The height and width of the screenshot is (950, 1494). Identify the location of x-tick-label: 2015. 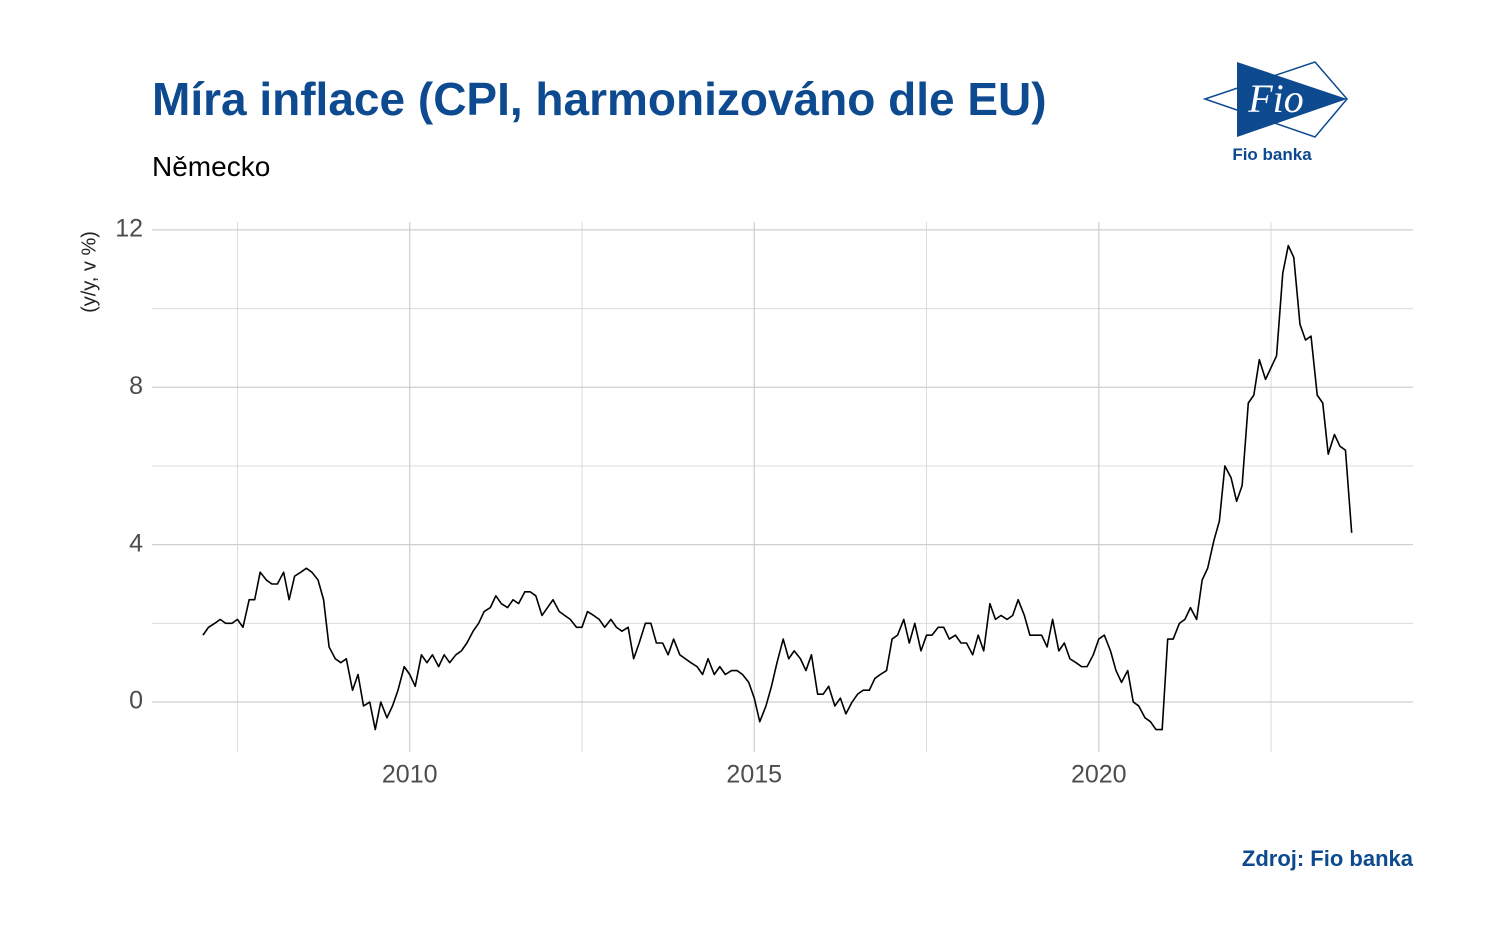
(754, 775).